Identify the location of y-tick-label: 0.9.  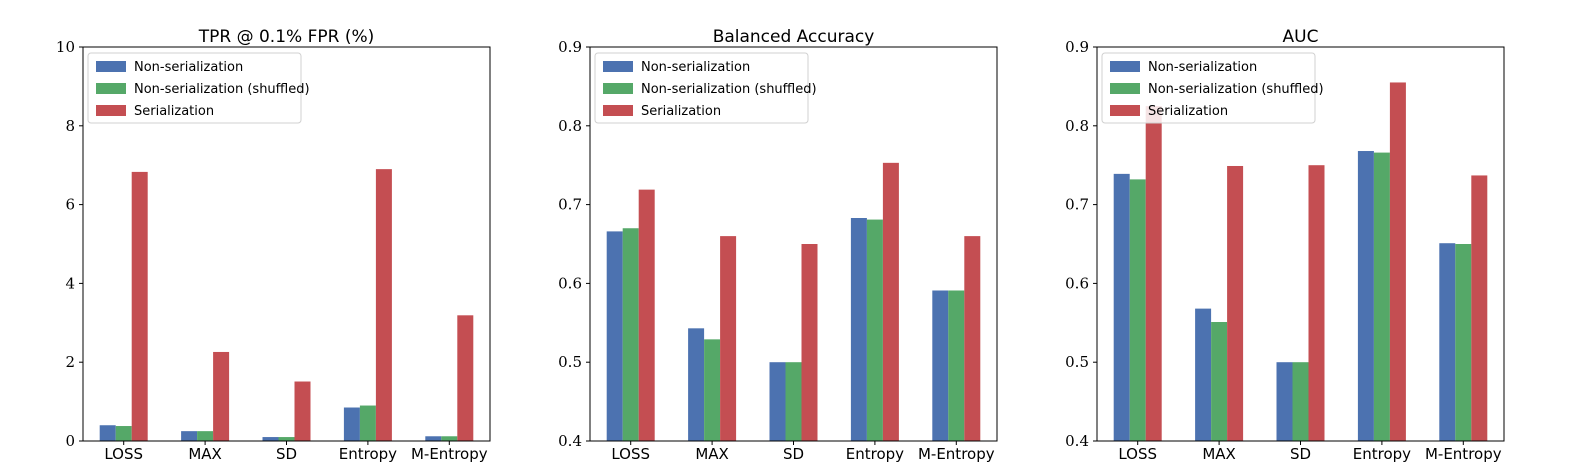
(1077, 47).